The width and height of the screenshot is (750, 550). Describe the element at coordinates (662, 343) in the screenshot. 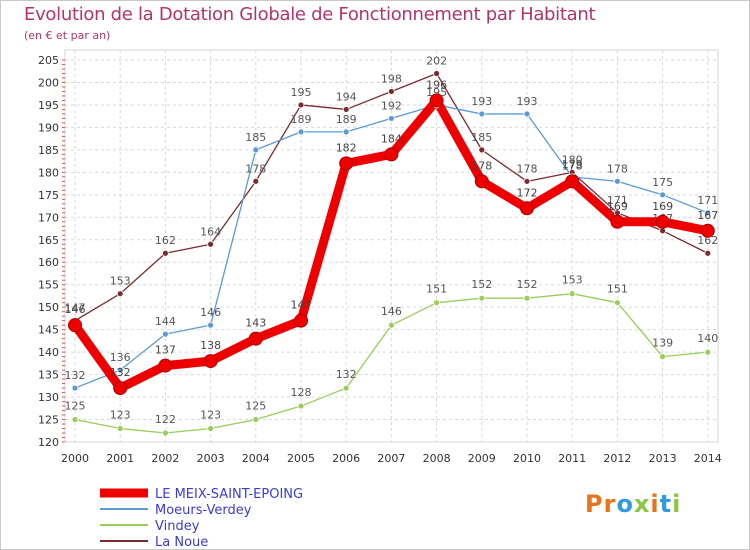

I see `data-label-vindey: 139` at that location.